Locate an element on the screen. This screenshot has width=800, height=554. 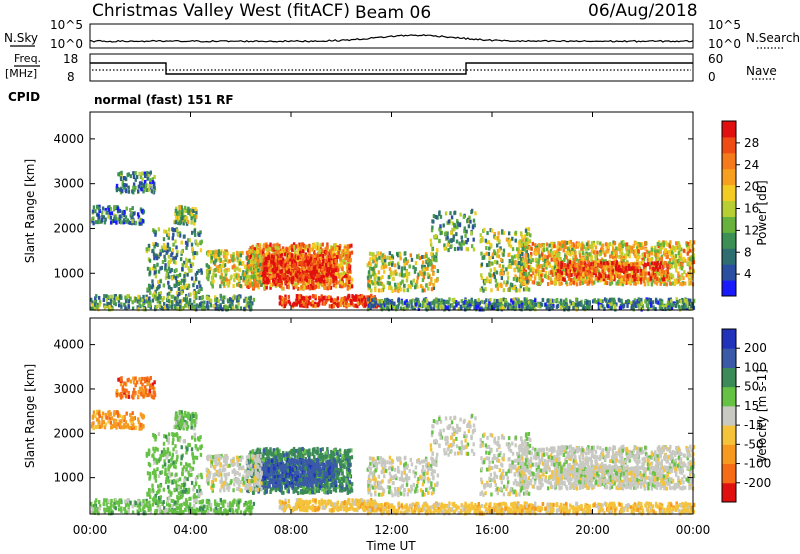
freq-tick-top: 18 is located at coordinates (70, 59).